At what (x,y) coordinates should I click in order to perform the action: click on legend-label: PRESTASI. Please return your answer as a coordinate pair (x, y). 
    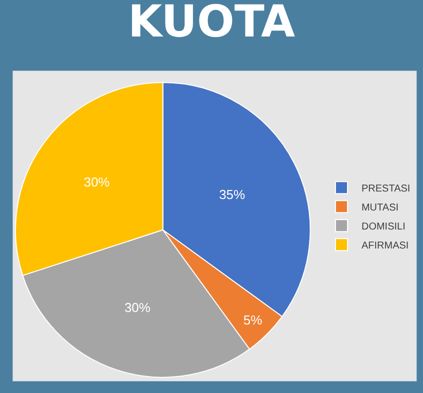
    Looking at the image, I should click on (385, 189).